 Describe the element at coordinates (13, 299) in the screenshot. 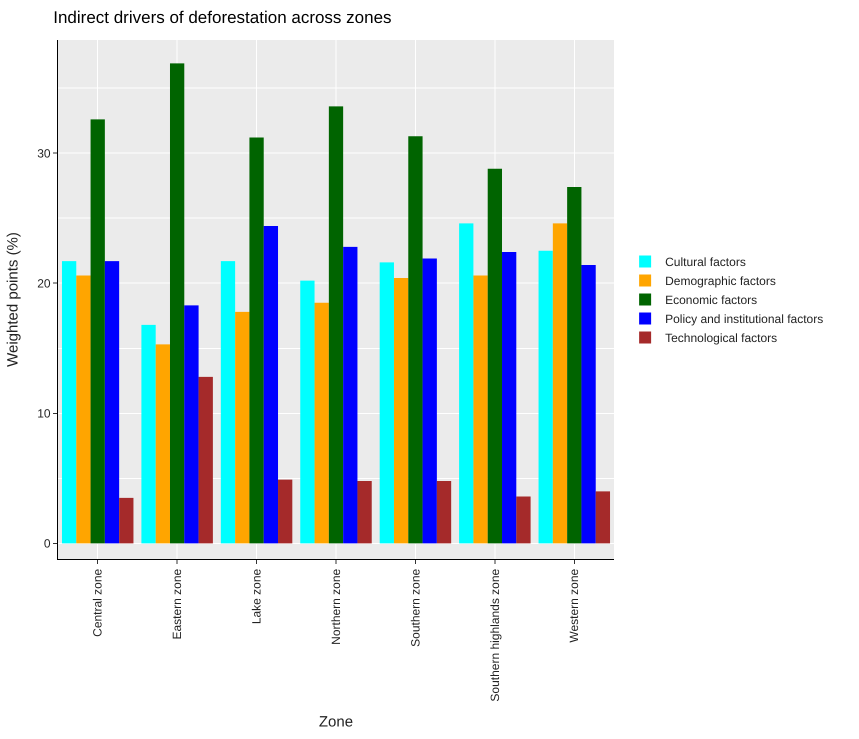

I see `y-axis-title: Weighted points (%)` at that location.